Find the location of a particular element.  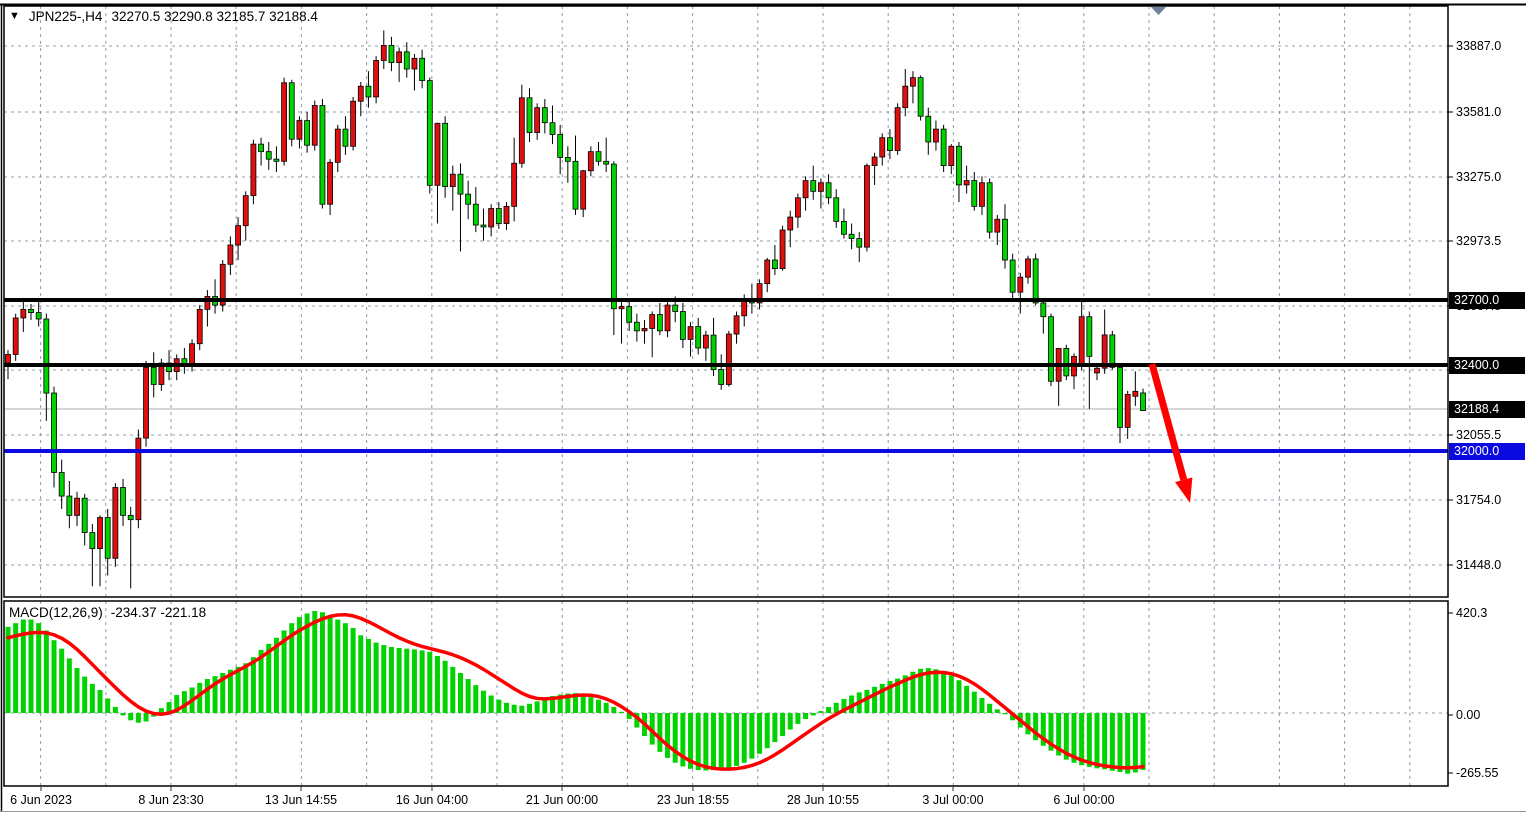

trend-arrow-shaft is located at coordinates (1168, 422).